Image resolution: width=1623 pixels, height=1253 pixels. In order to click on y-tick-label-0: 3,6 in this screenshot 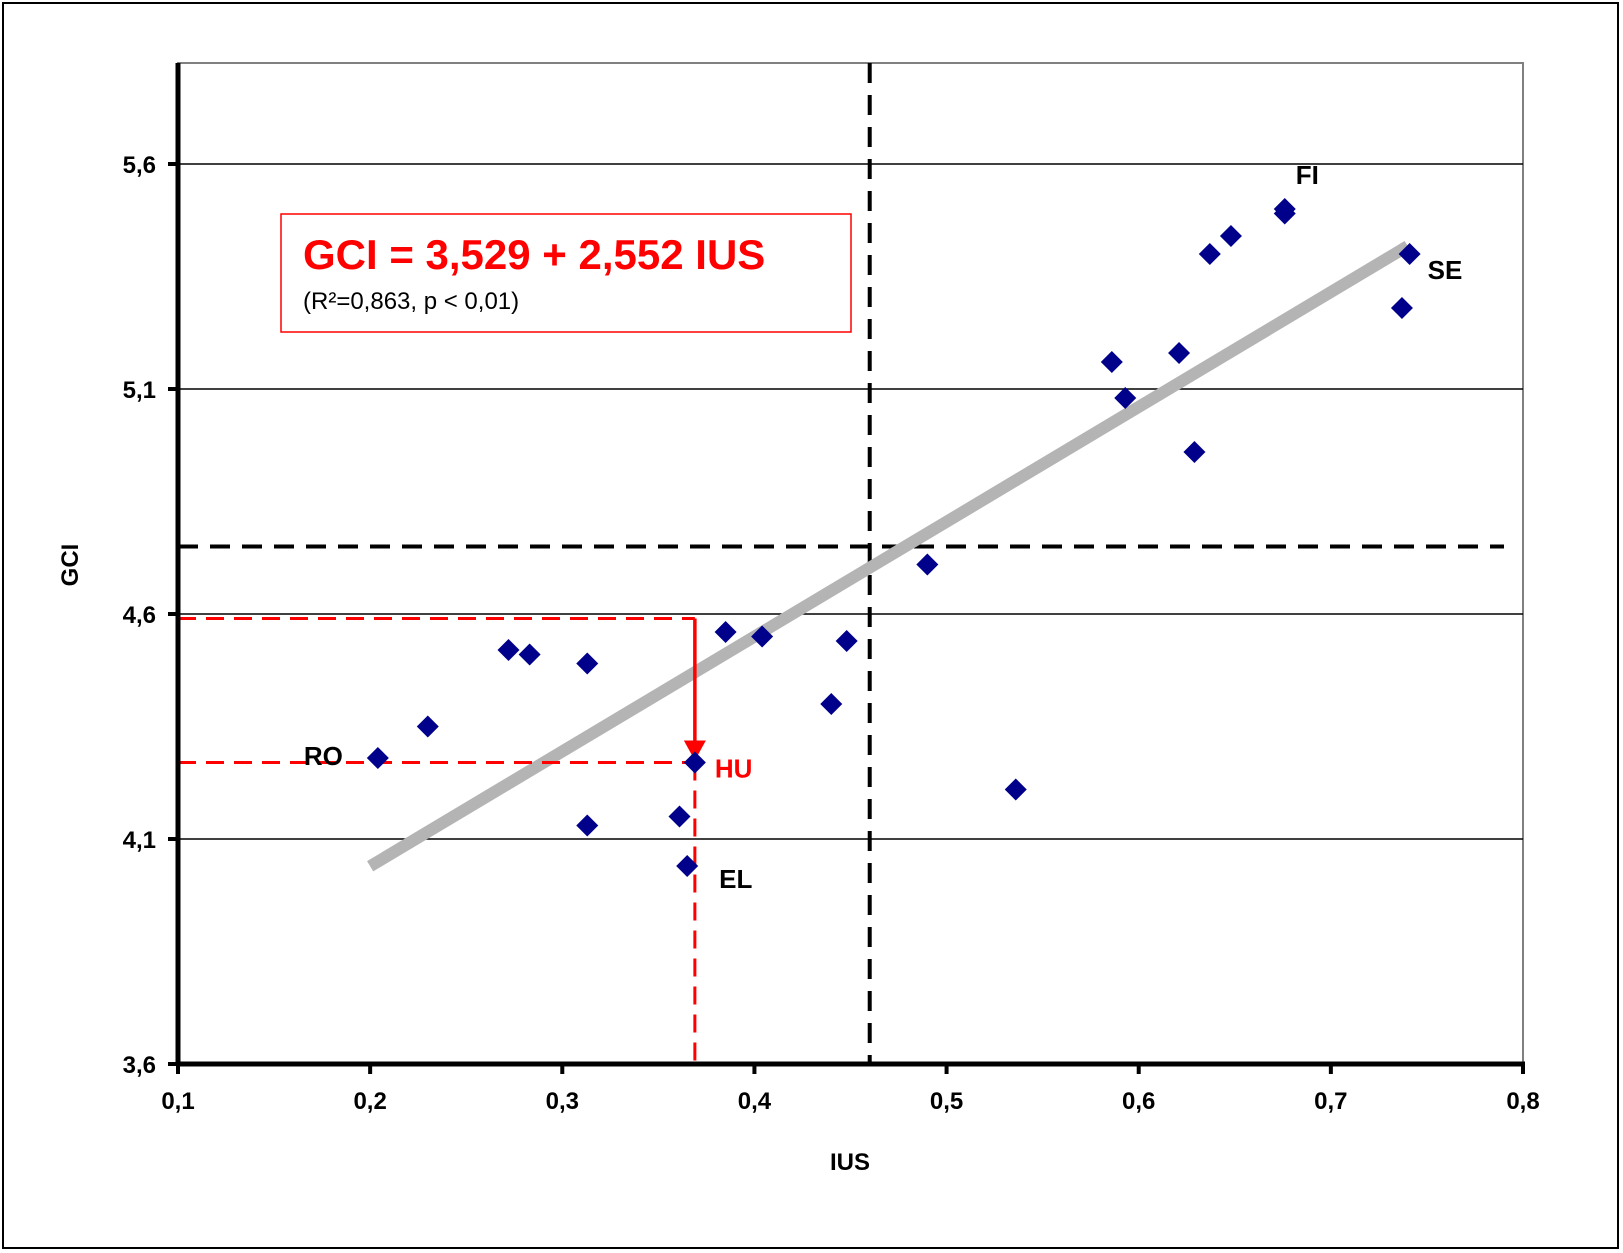, I will do `click(139, 1065)`.